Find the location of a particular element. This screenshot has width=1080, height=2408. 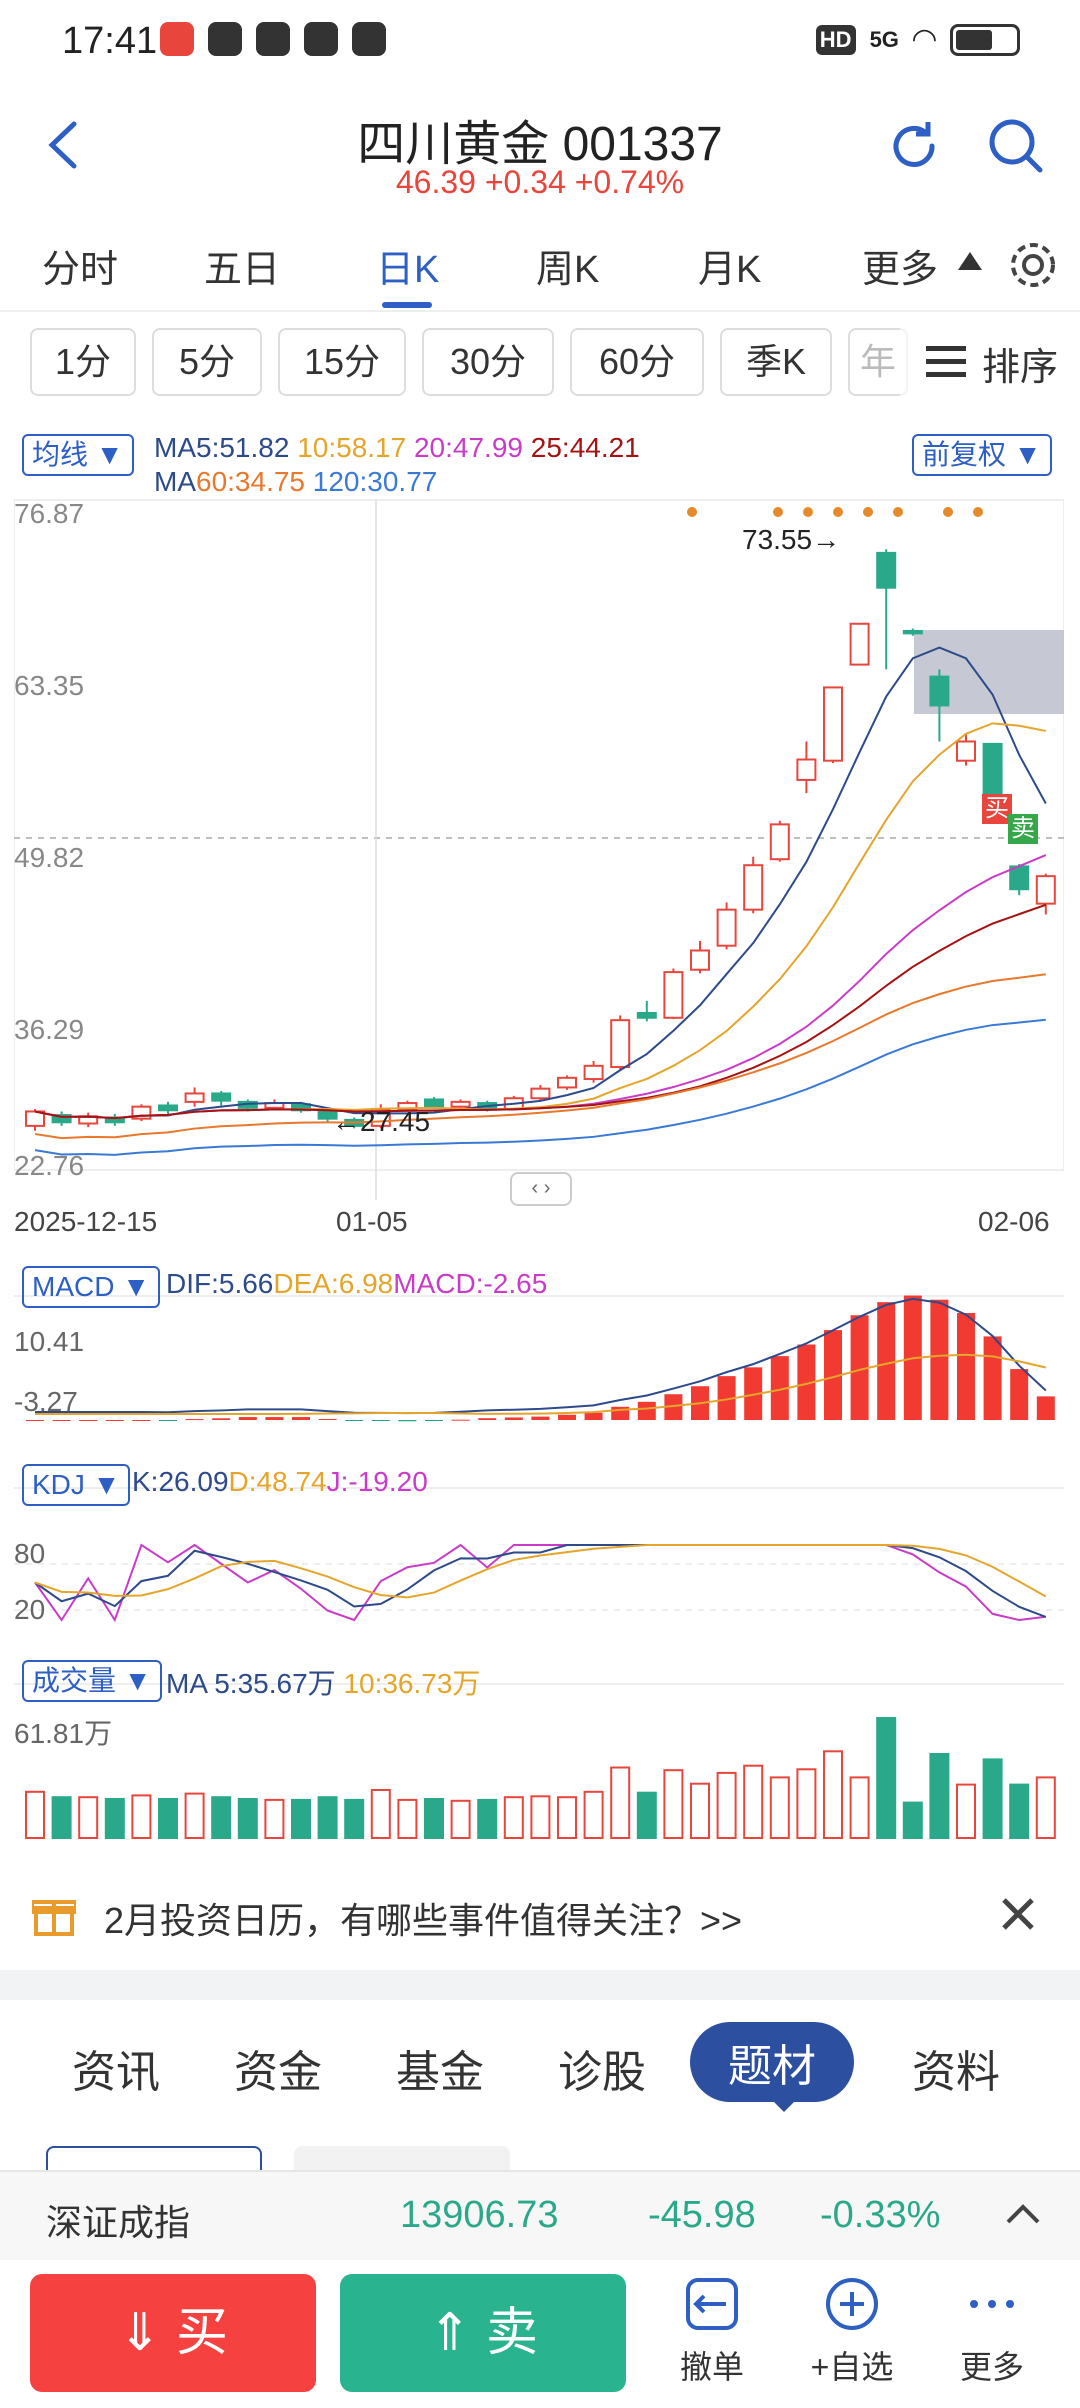

more-button: 更多 is located at coordinates (992, 2331).